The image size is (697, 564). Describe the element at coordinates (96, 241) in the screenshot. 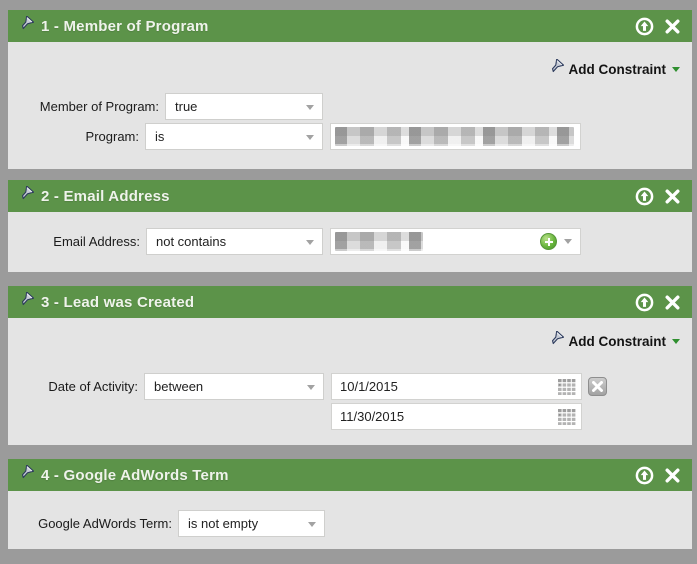

I see `field-label: Email Address:` at that location.